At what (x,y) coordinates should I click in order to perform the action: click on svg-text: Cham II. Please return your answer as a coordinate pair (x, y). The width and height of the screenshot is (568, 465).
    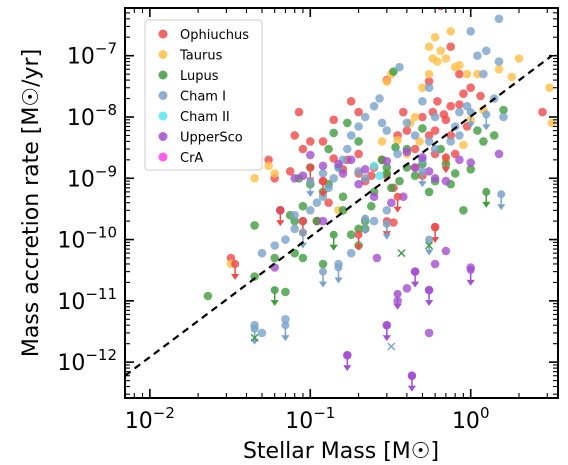
    Looking at the image, I should click on (205, 117).